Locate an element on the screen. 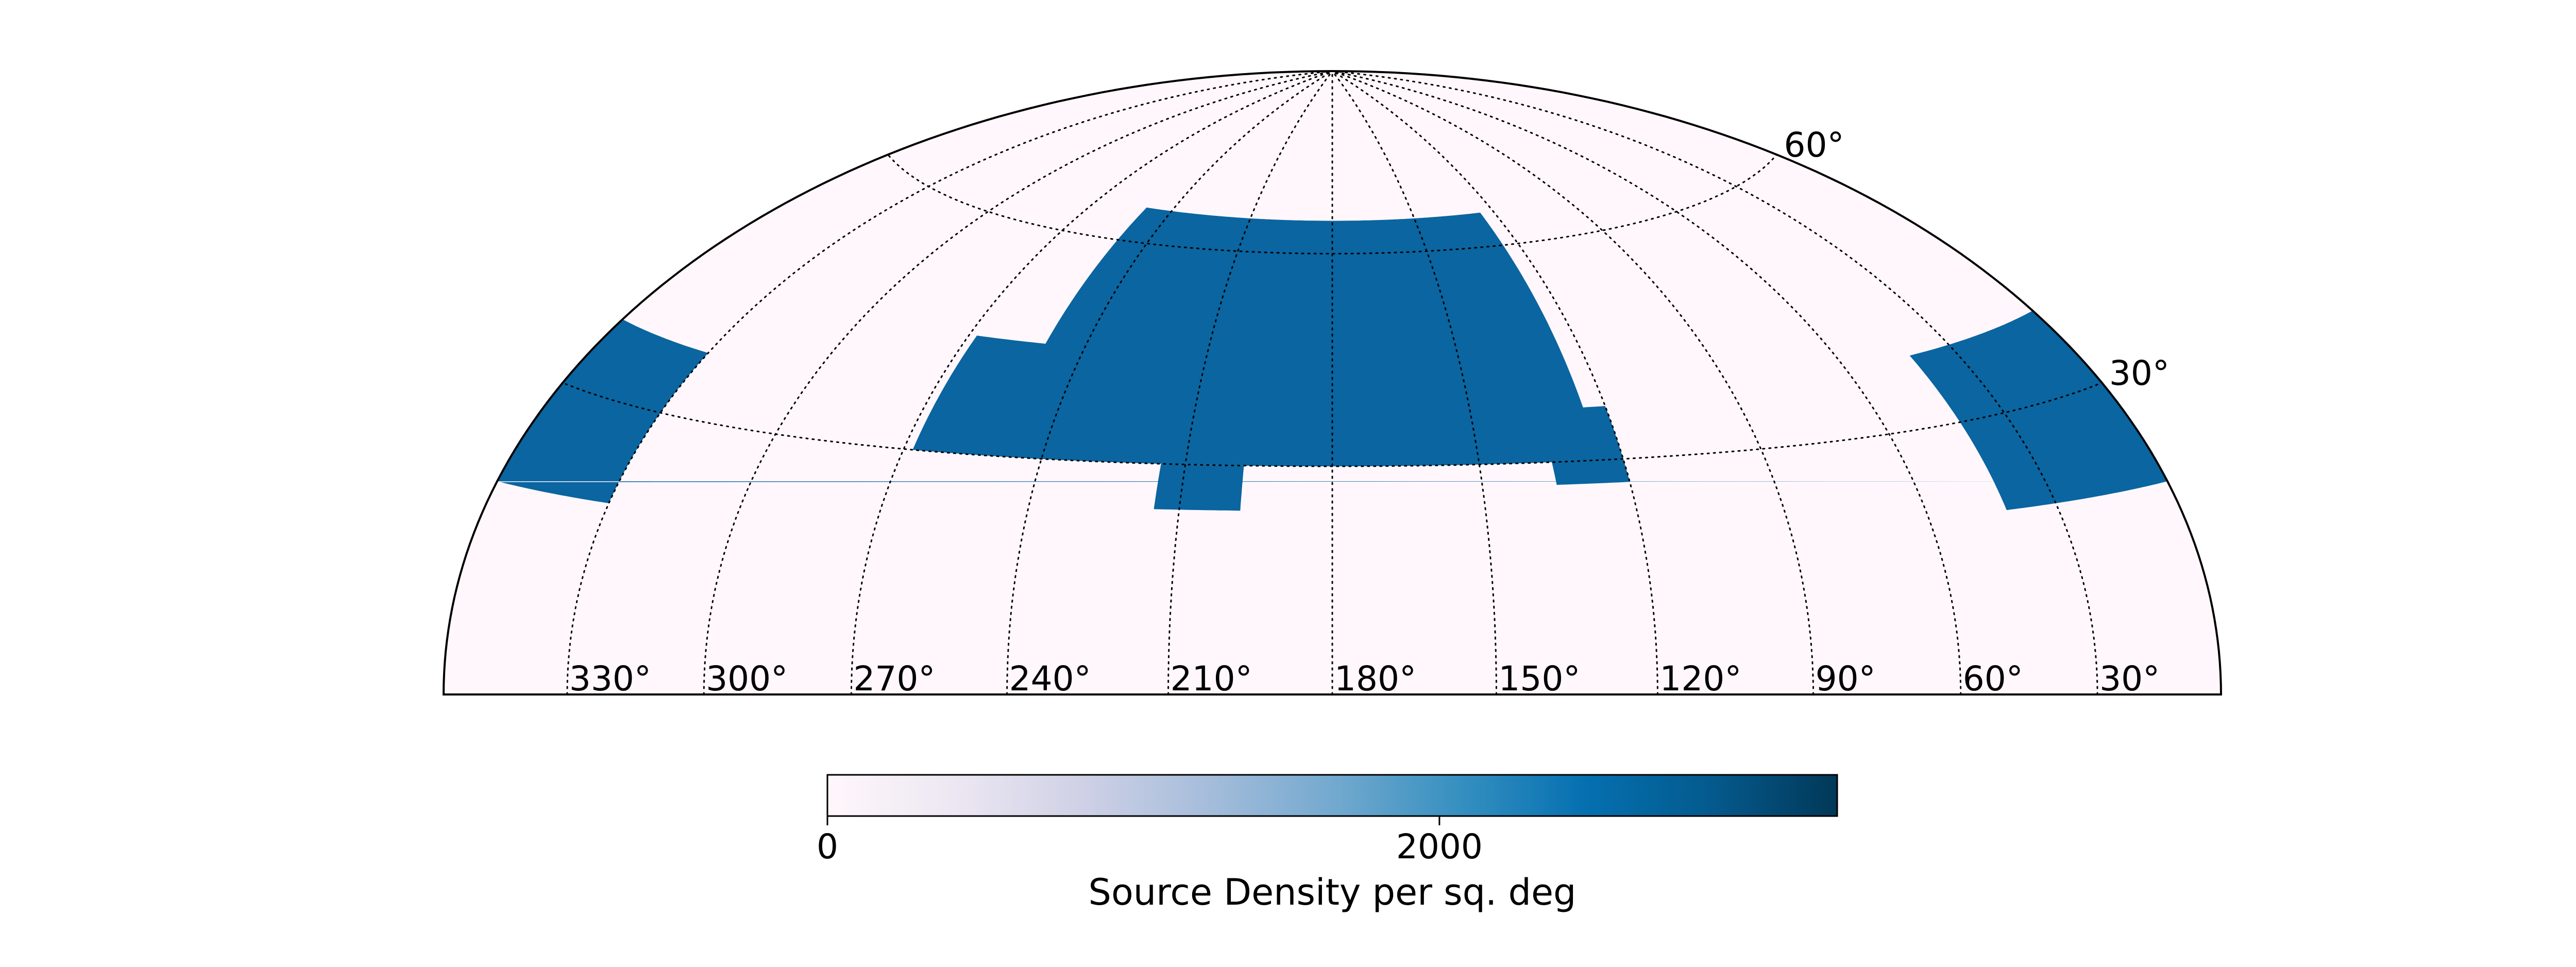 Image resolution: width=2576 pixels, height=967 pixels. meridian-label-300: 300° is located at coordinates (747, 679).